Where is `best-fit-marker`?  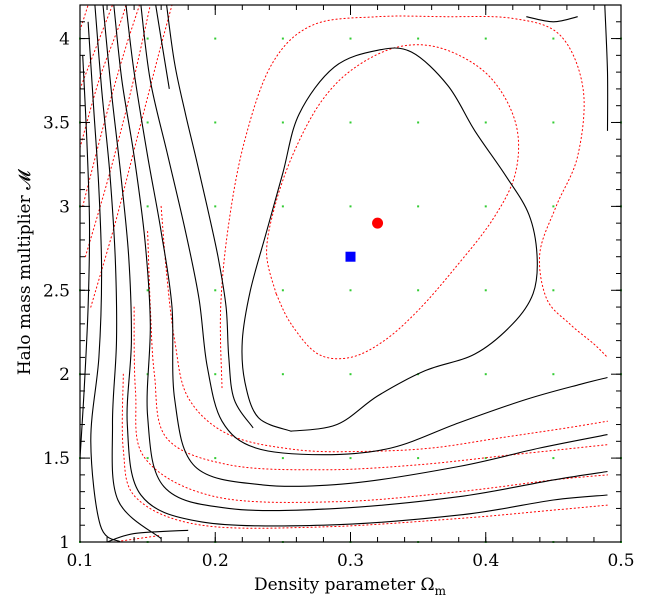 best-fit-marker is located at coordinates (378, 223).